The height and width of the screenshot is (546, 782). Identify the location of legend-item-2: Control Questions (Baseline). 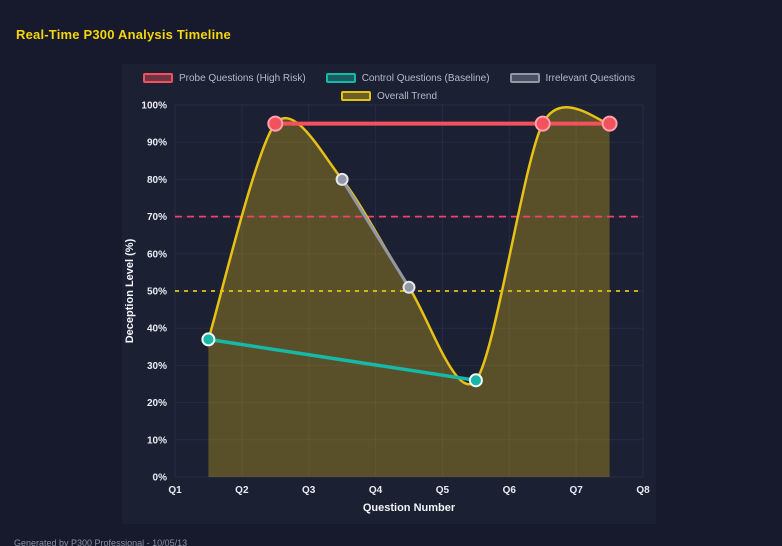
(407, 78).